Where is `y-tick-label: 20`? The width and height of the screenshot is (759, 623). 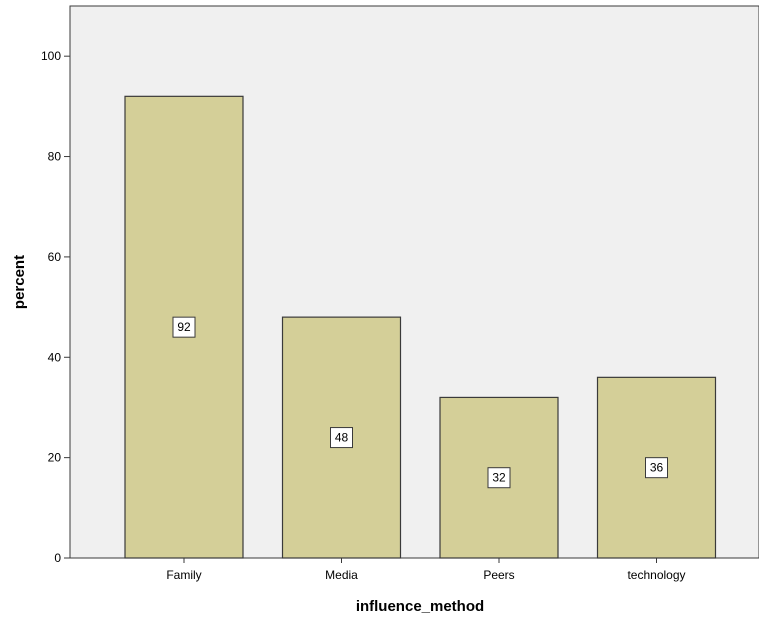
y-tick-label: 20 is located at coordinates (55, 458).